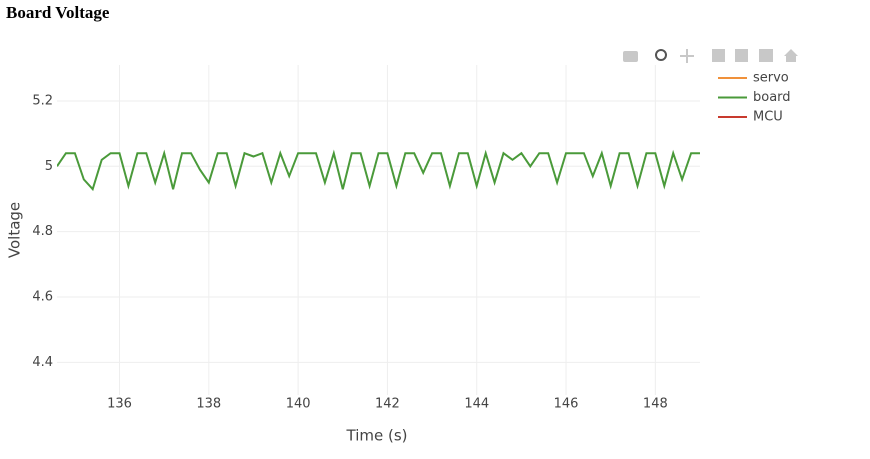 This screenshot has height=459, width=870. I want to click on zoom-icon, so click(661, 55).